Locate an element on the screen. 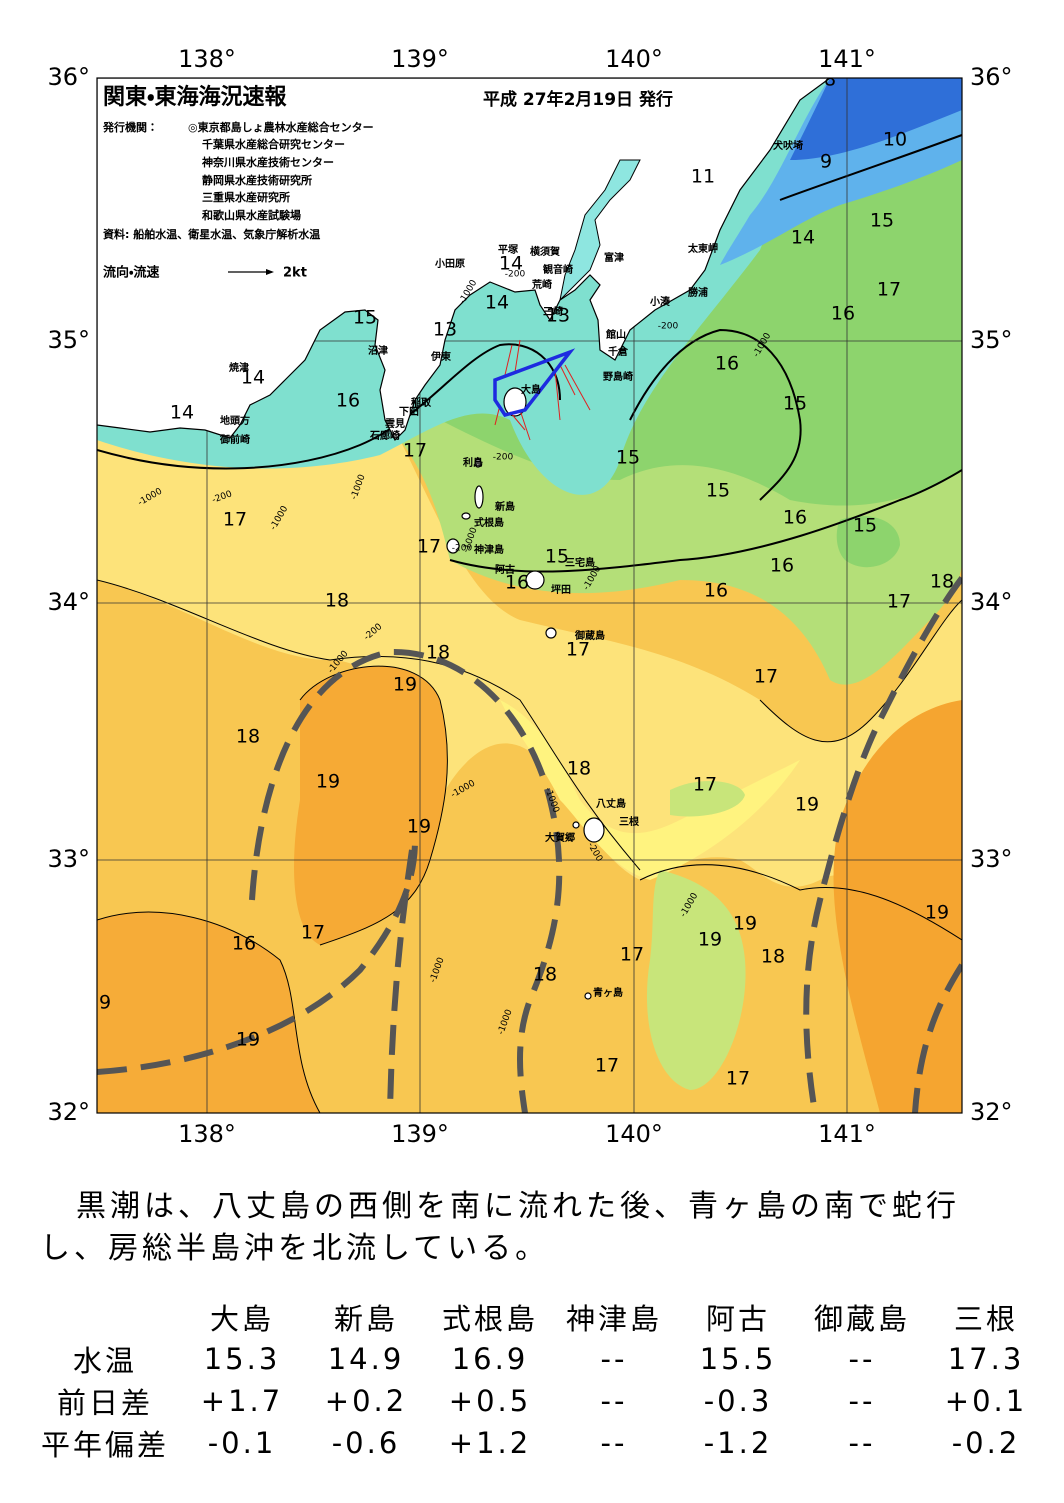 The height and width of the screenshot is (1503, 1064). temperature-label: 11 is located at coordinates (703, 177).